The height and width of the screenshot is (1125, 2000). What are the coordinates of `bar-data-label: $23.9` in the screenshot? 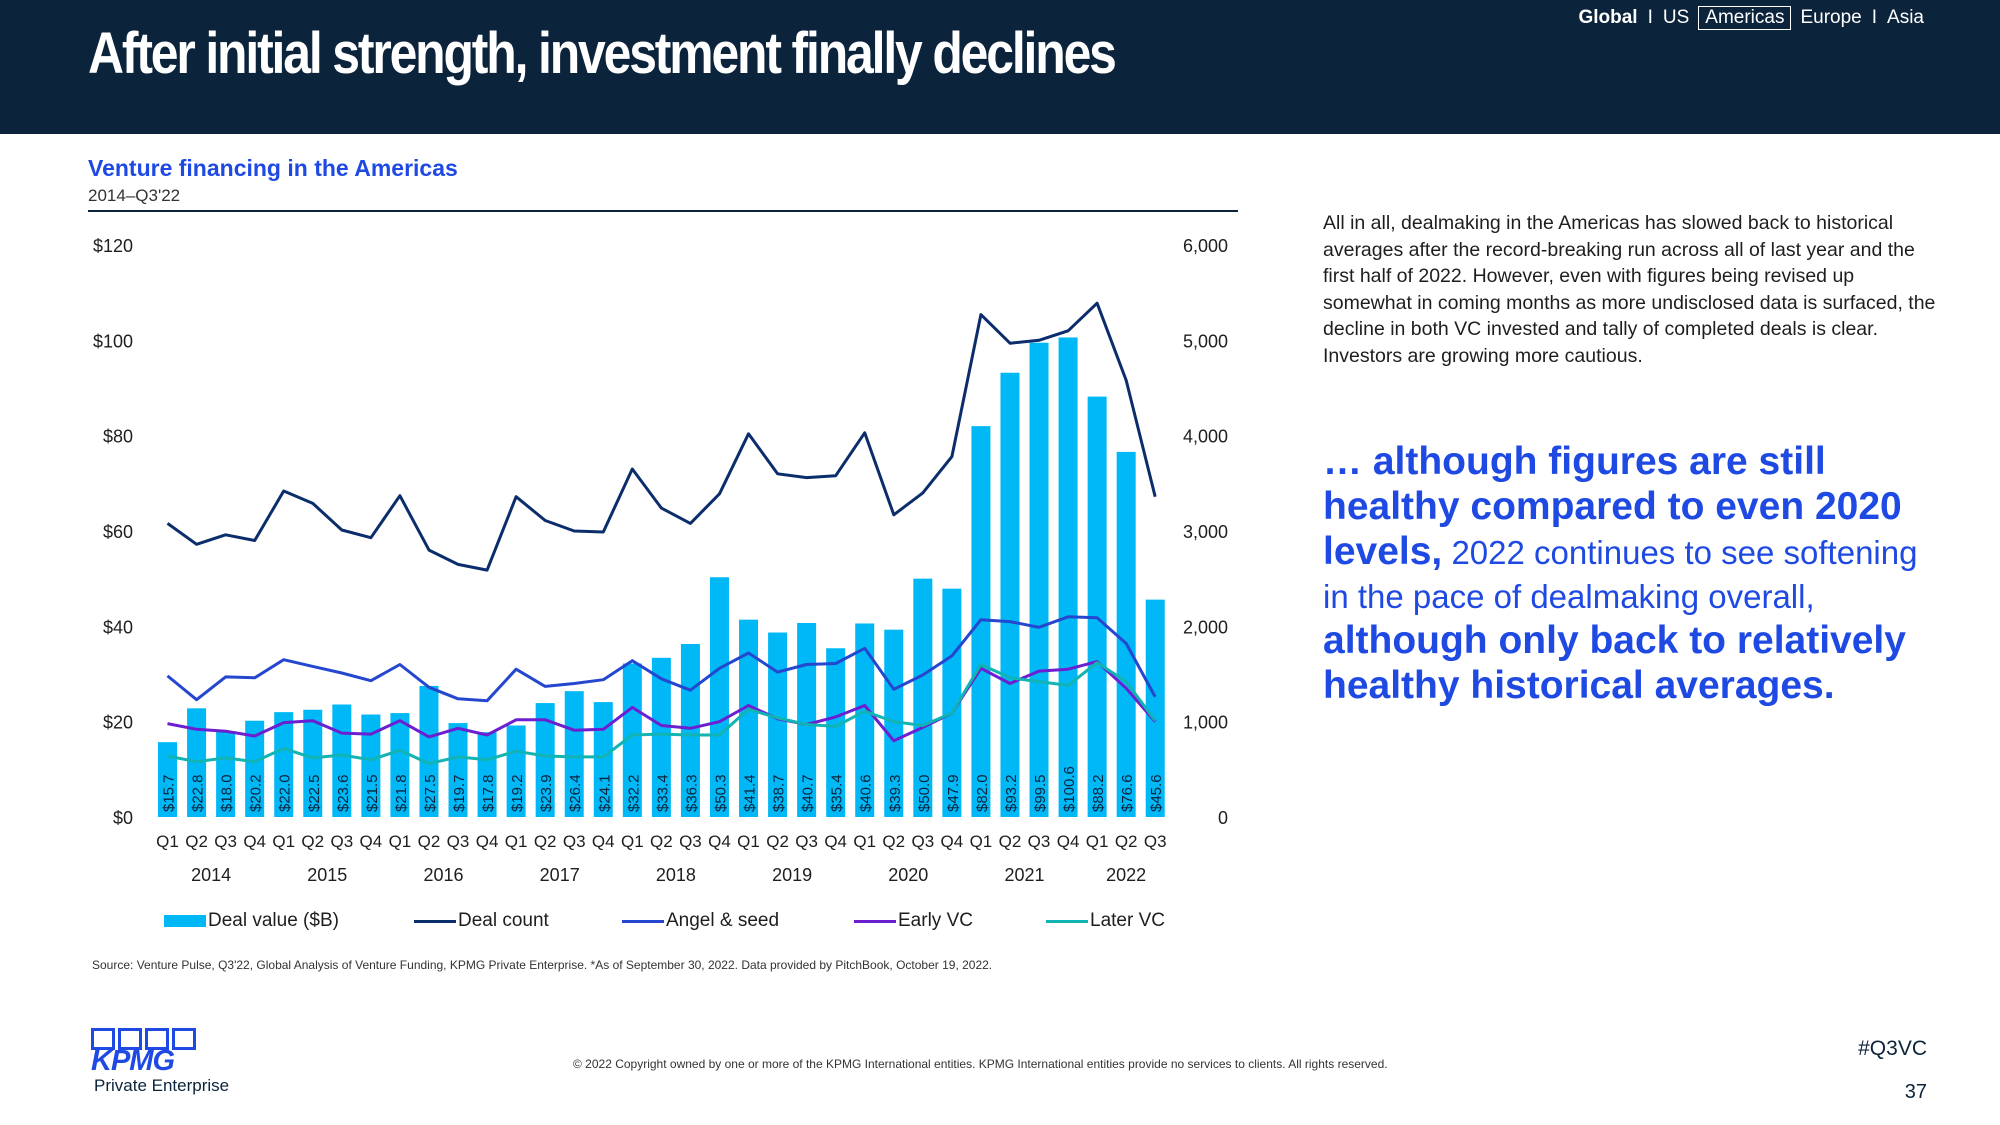 It's located at (546, 793).